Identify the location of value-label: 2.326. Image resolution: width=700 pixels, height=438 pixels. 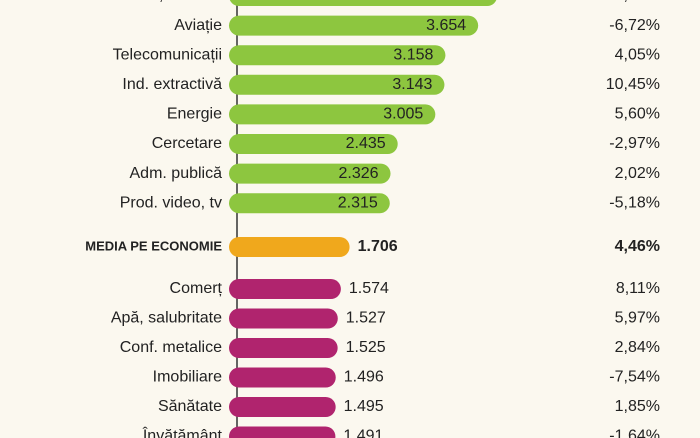
(358, 173).